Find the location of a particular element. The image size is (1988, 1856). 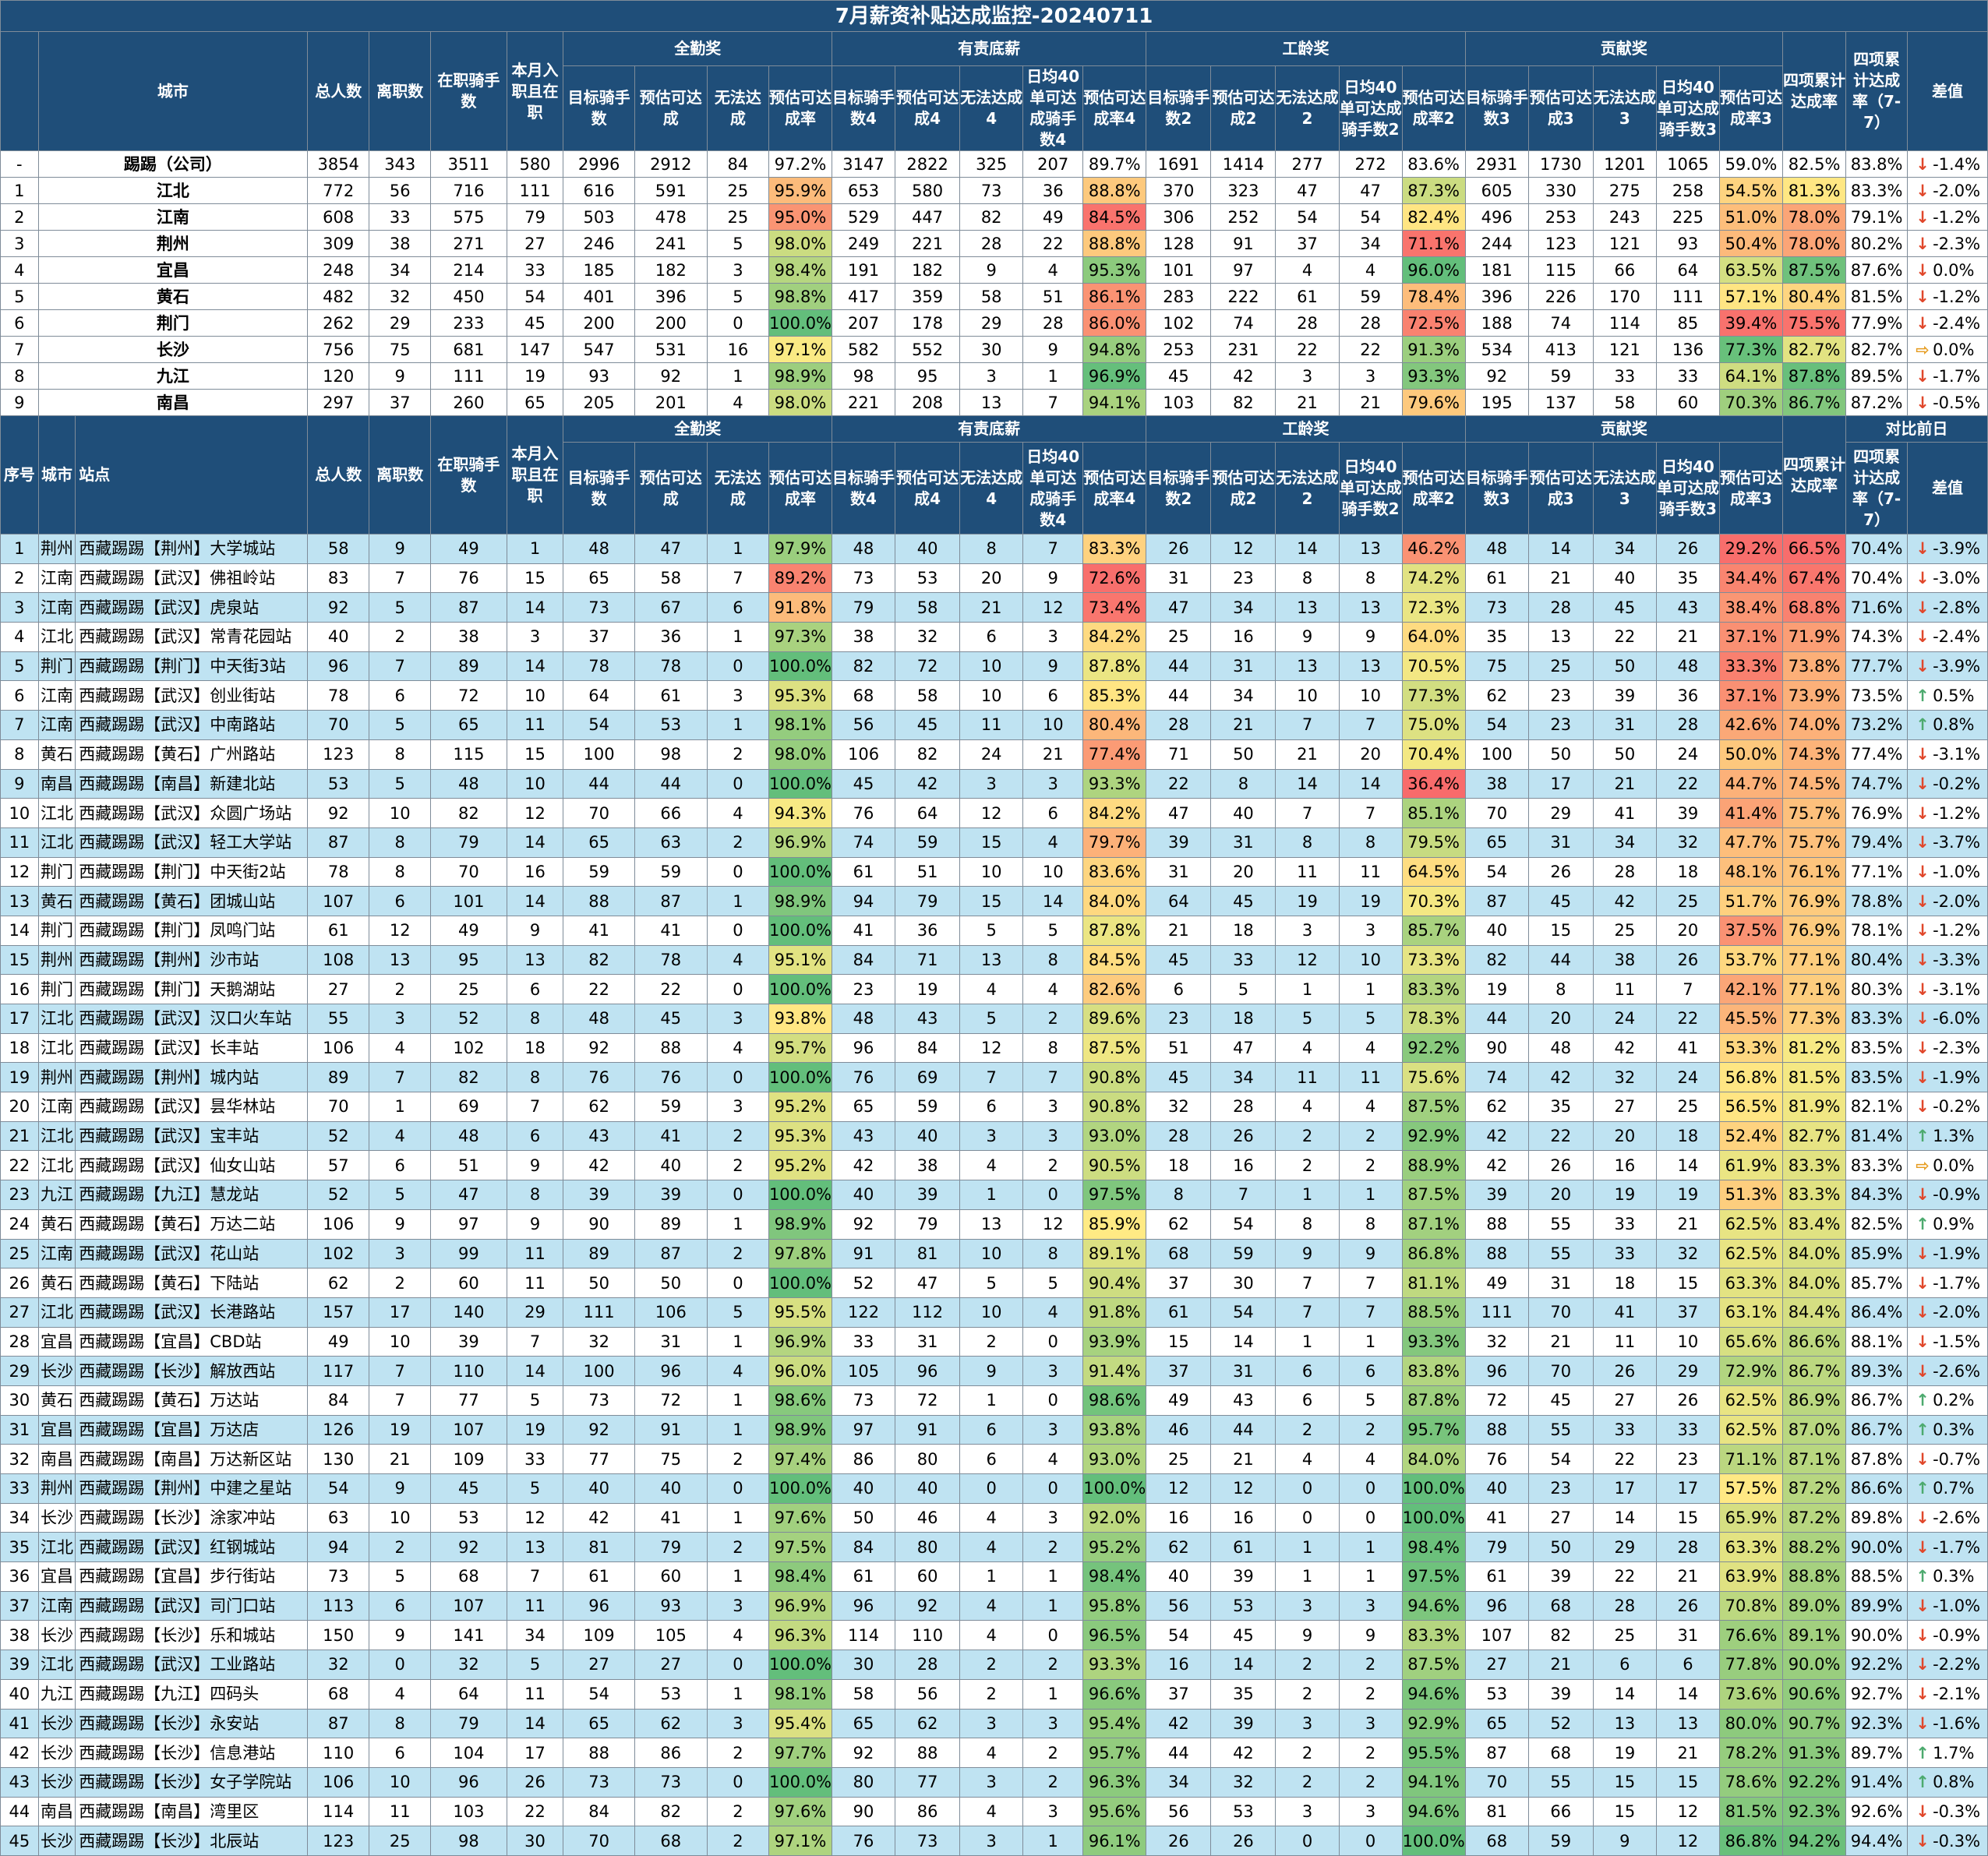

row-index: 30 is located at coordinates (20, 1400).